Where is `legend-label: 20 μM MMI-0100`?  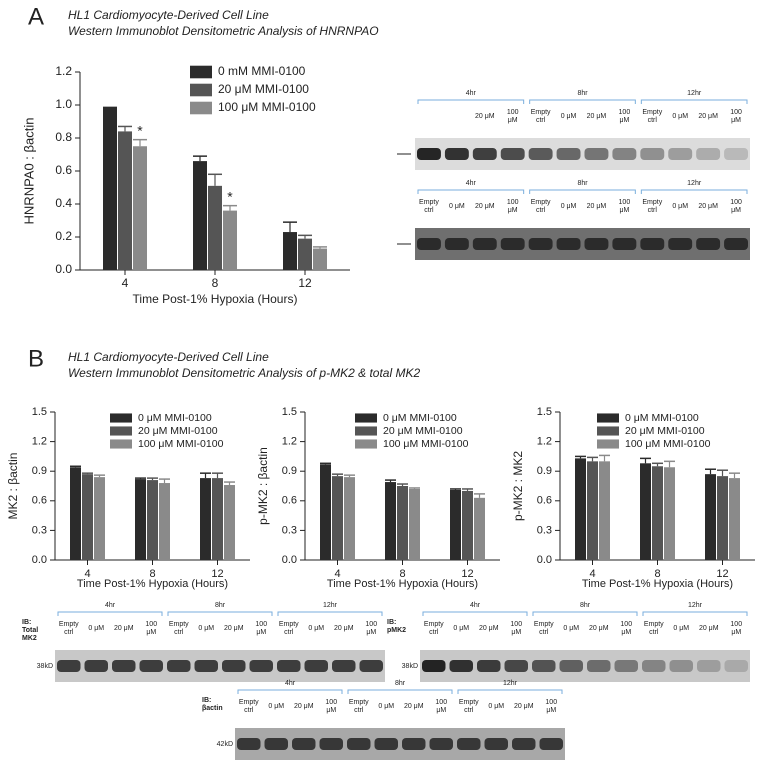
legend-label: 20 μM MMI-0100 is located at coordinates (263, 89).